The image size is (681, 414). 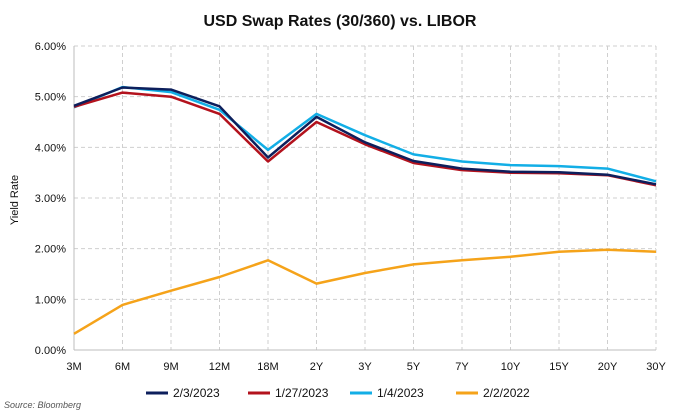 I want to click on y-axis-label: Yield Rate, so click(x=15, y=200).